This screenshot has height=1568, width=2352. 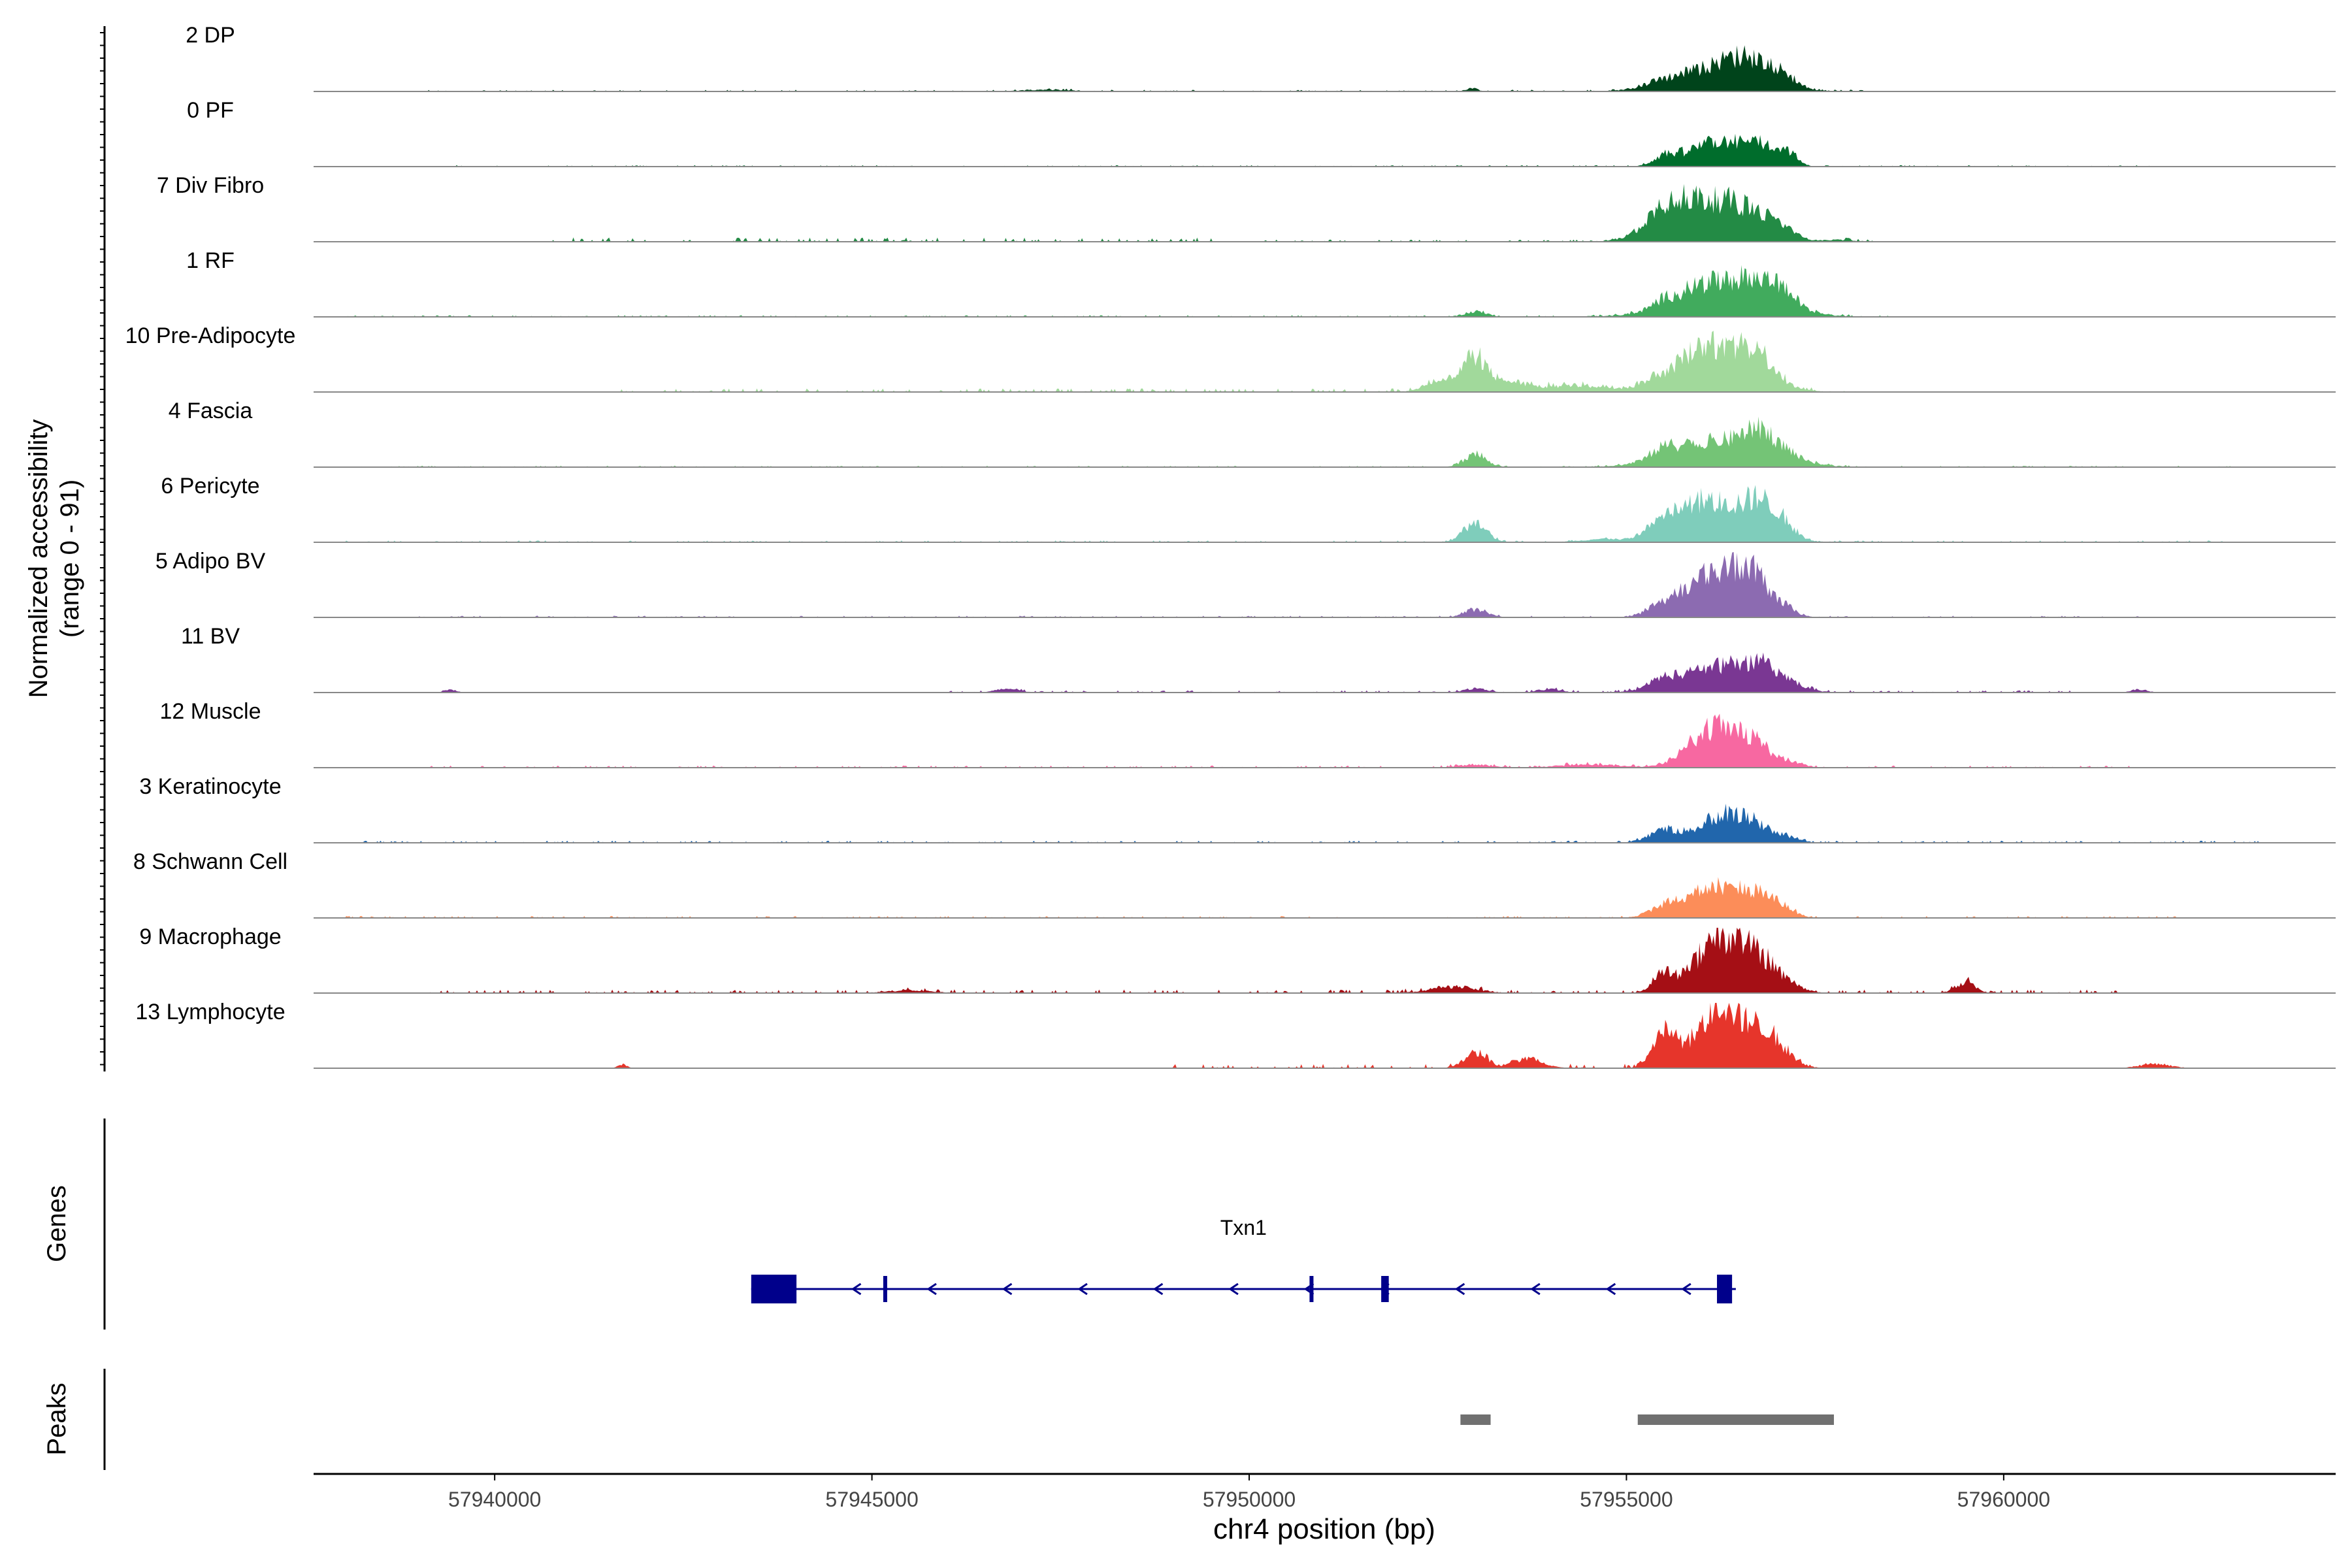 I want to click on track-5-adipo-bv: 5 Adipo BV, so click(x=1245, y=583).